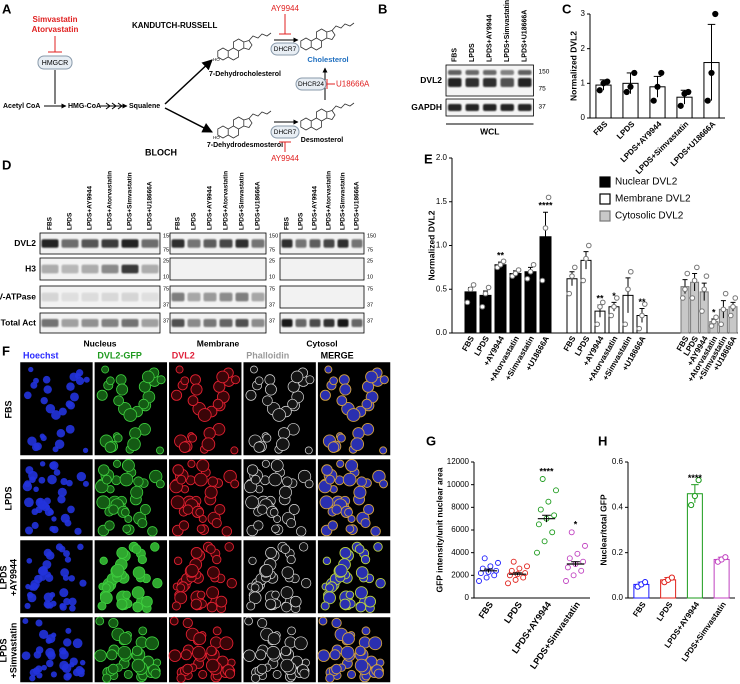 This screenshot has height=684, width=740. I want to click on sterol-structure, so click(327, 36).